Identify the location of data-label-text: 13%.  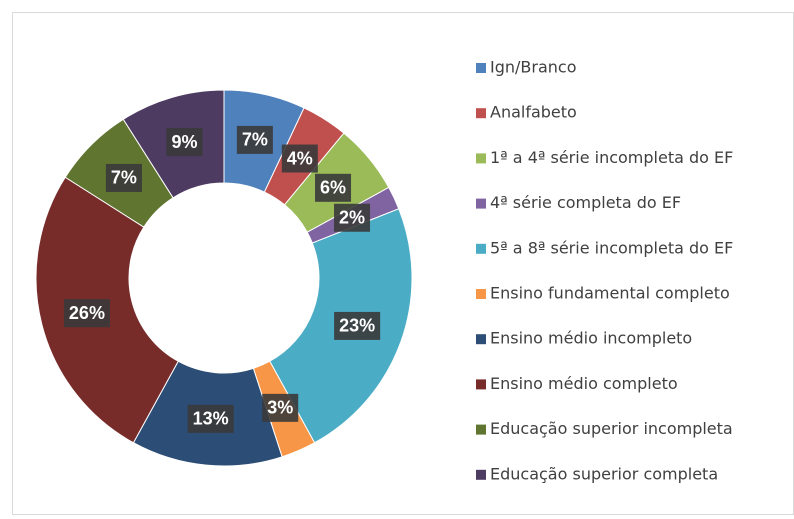
(211, 419).